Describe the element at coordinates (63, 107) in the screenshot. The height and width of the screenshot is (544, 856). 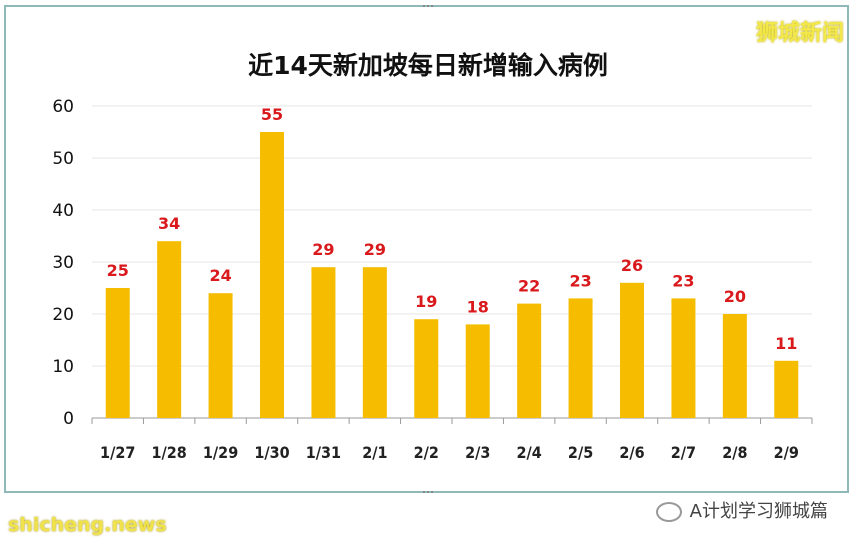
I see `y-tick-label: 60` at that location.